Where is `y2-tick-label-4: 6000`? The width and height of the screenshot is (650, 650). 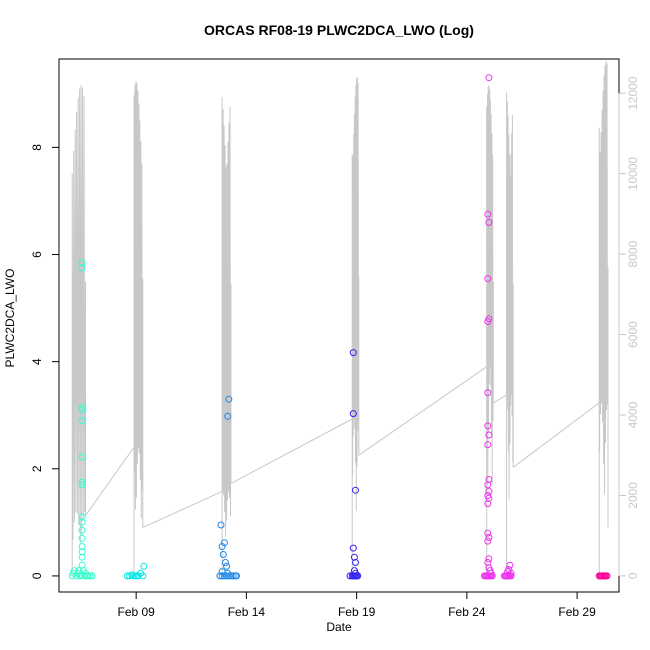
y2-tick-label-4: 6000 is located at coordinates (633, 334).